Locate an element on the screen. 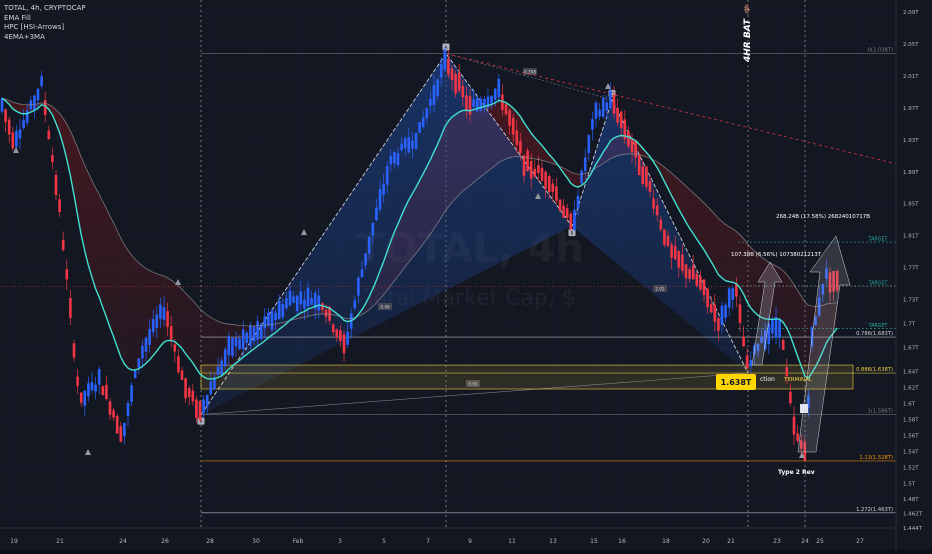 The image size is (932, 554). target-label: TARGET is located at coordinates (878, 283).